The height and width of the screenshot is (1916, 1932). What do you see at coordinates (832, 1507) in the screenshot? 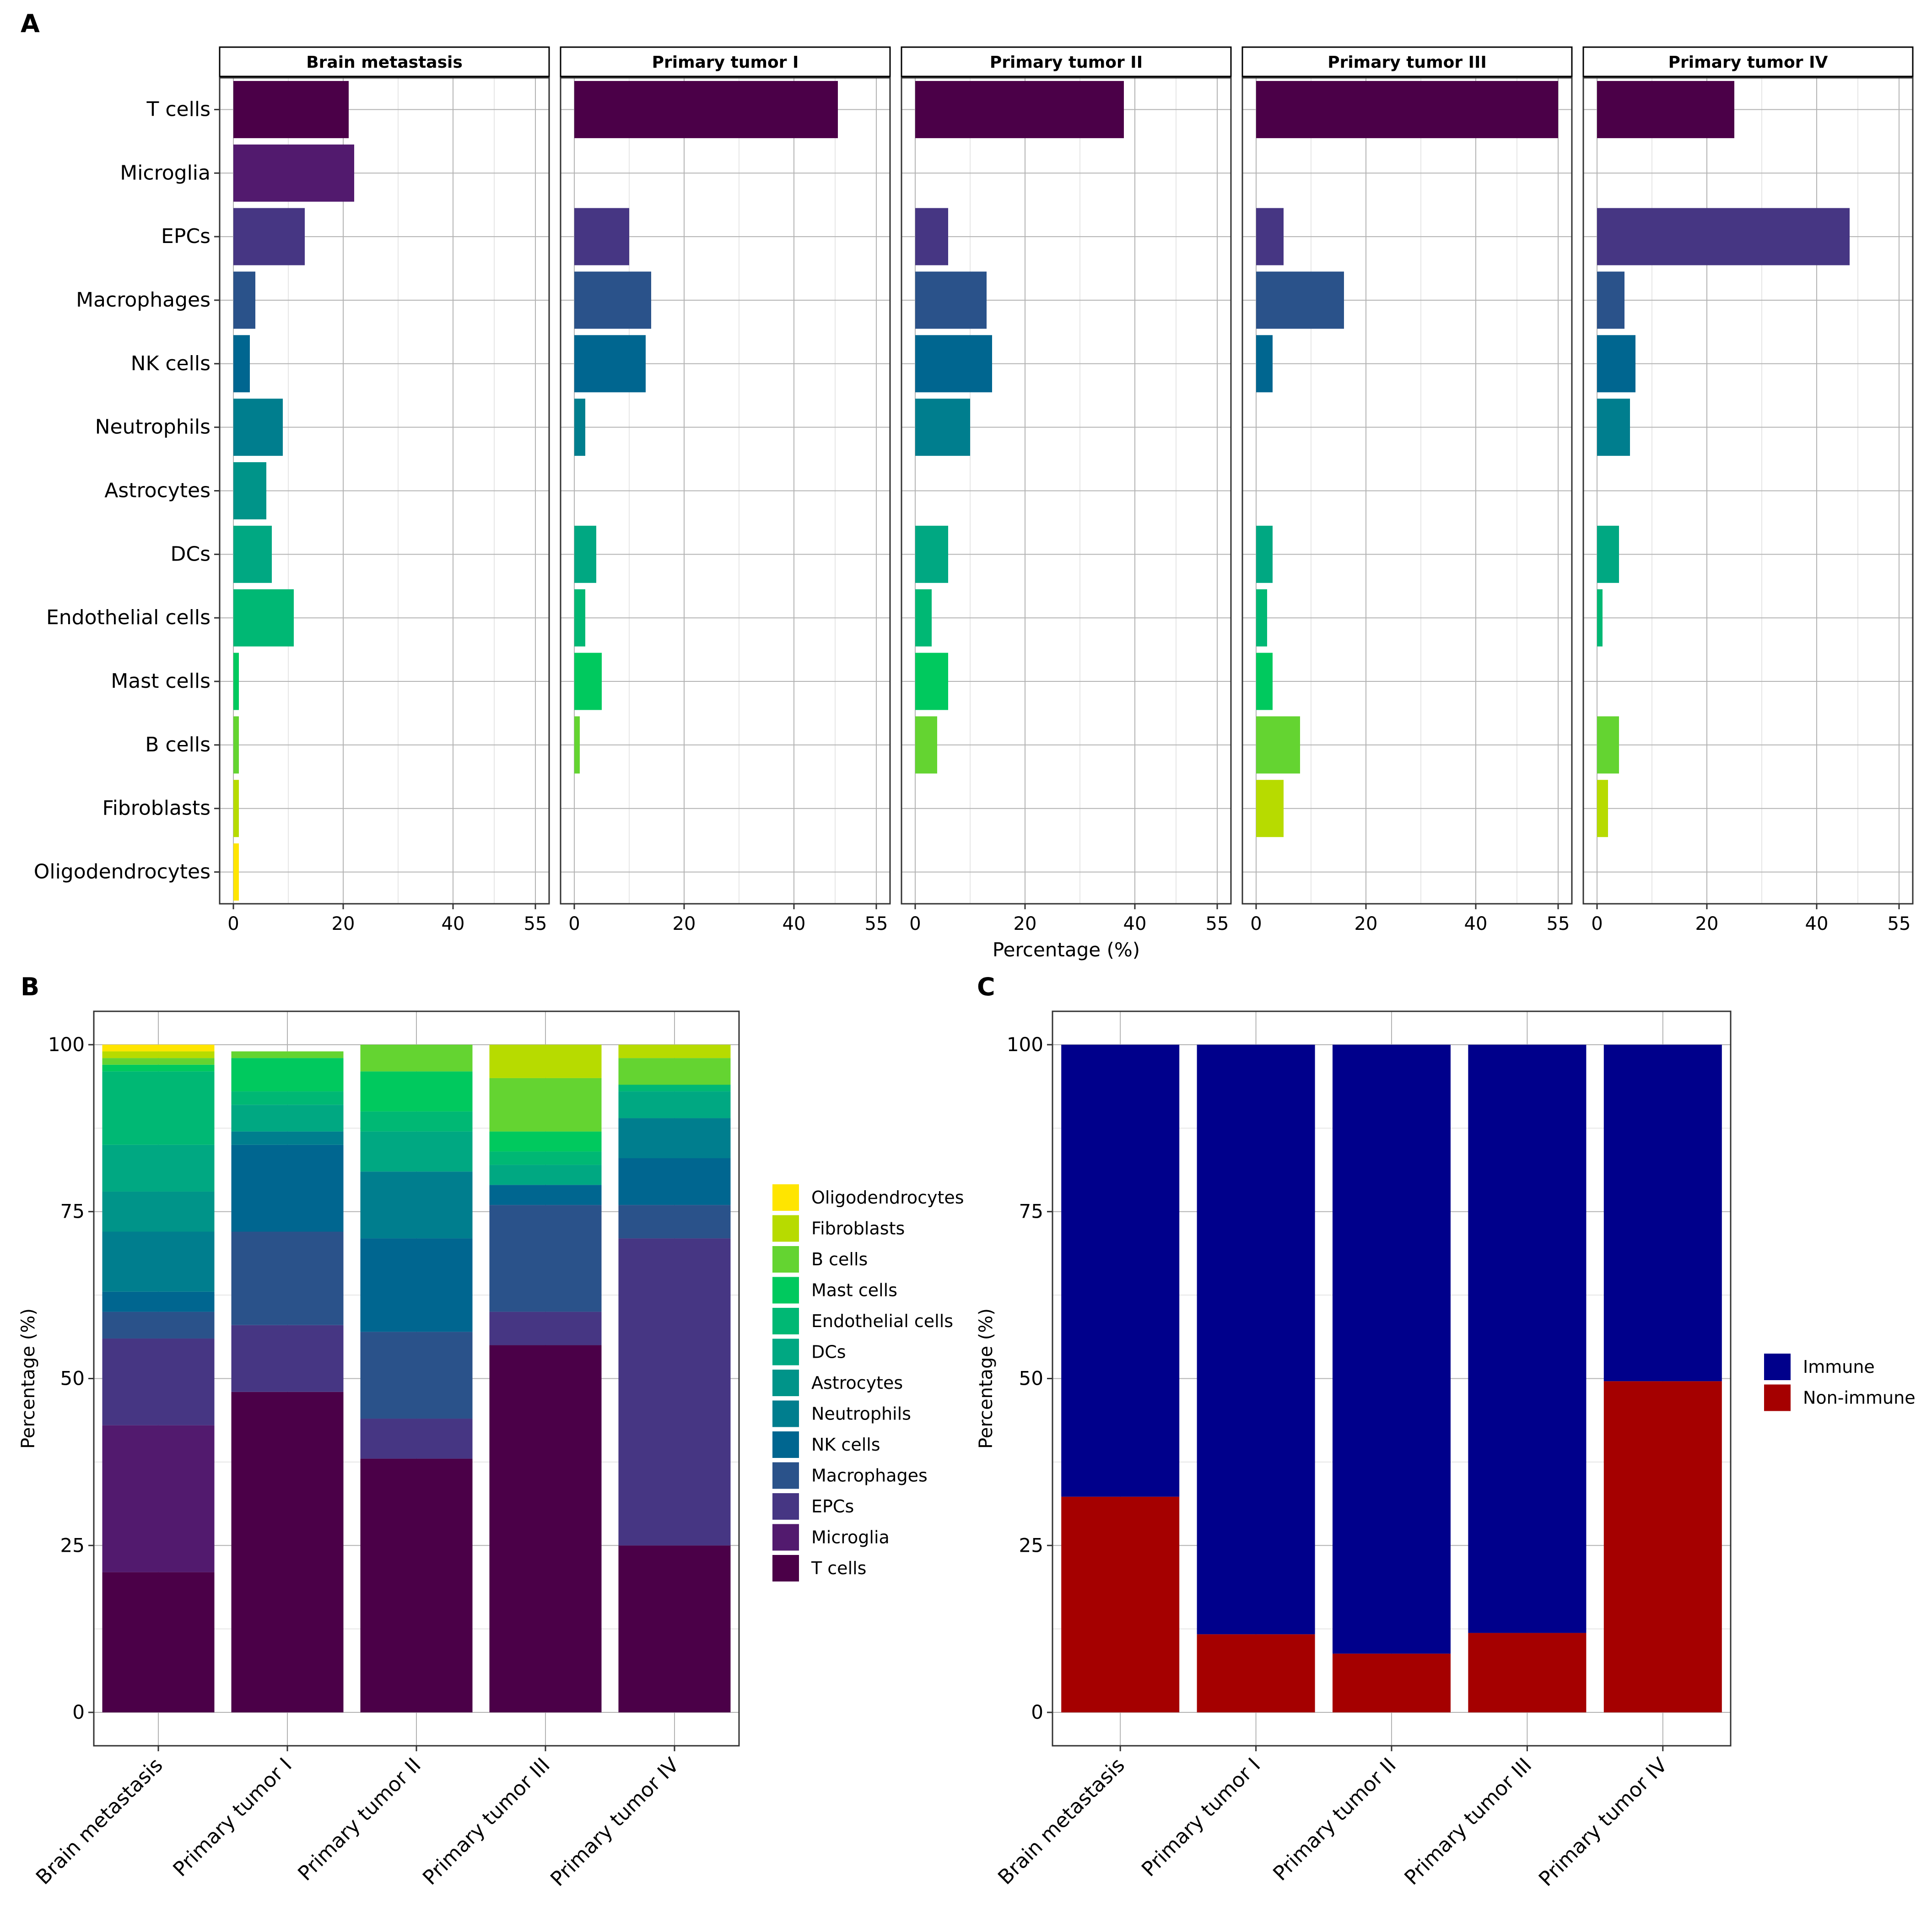
I see `legend-label: EPCs` at bounding box center [832, 1507].